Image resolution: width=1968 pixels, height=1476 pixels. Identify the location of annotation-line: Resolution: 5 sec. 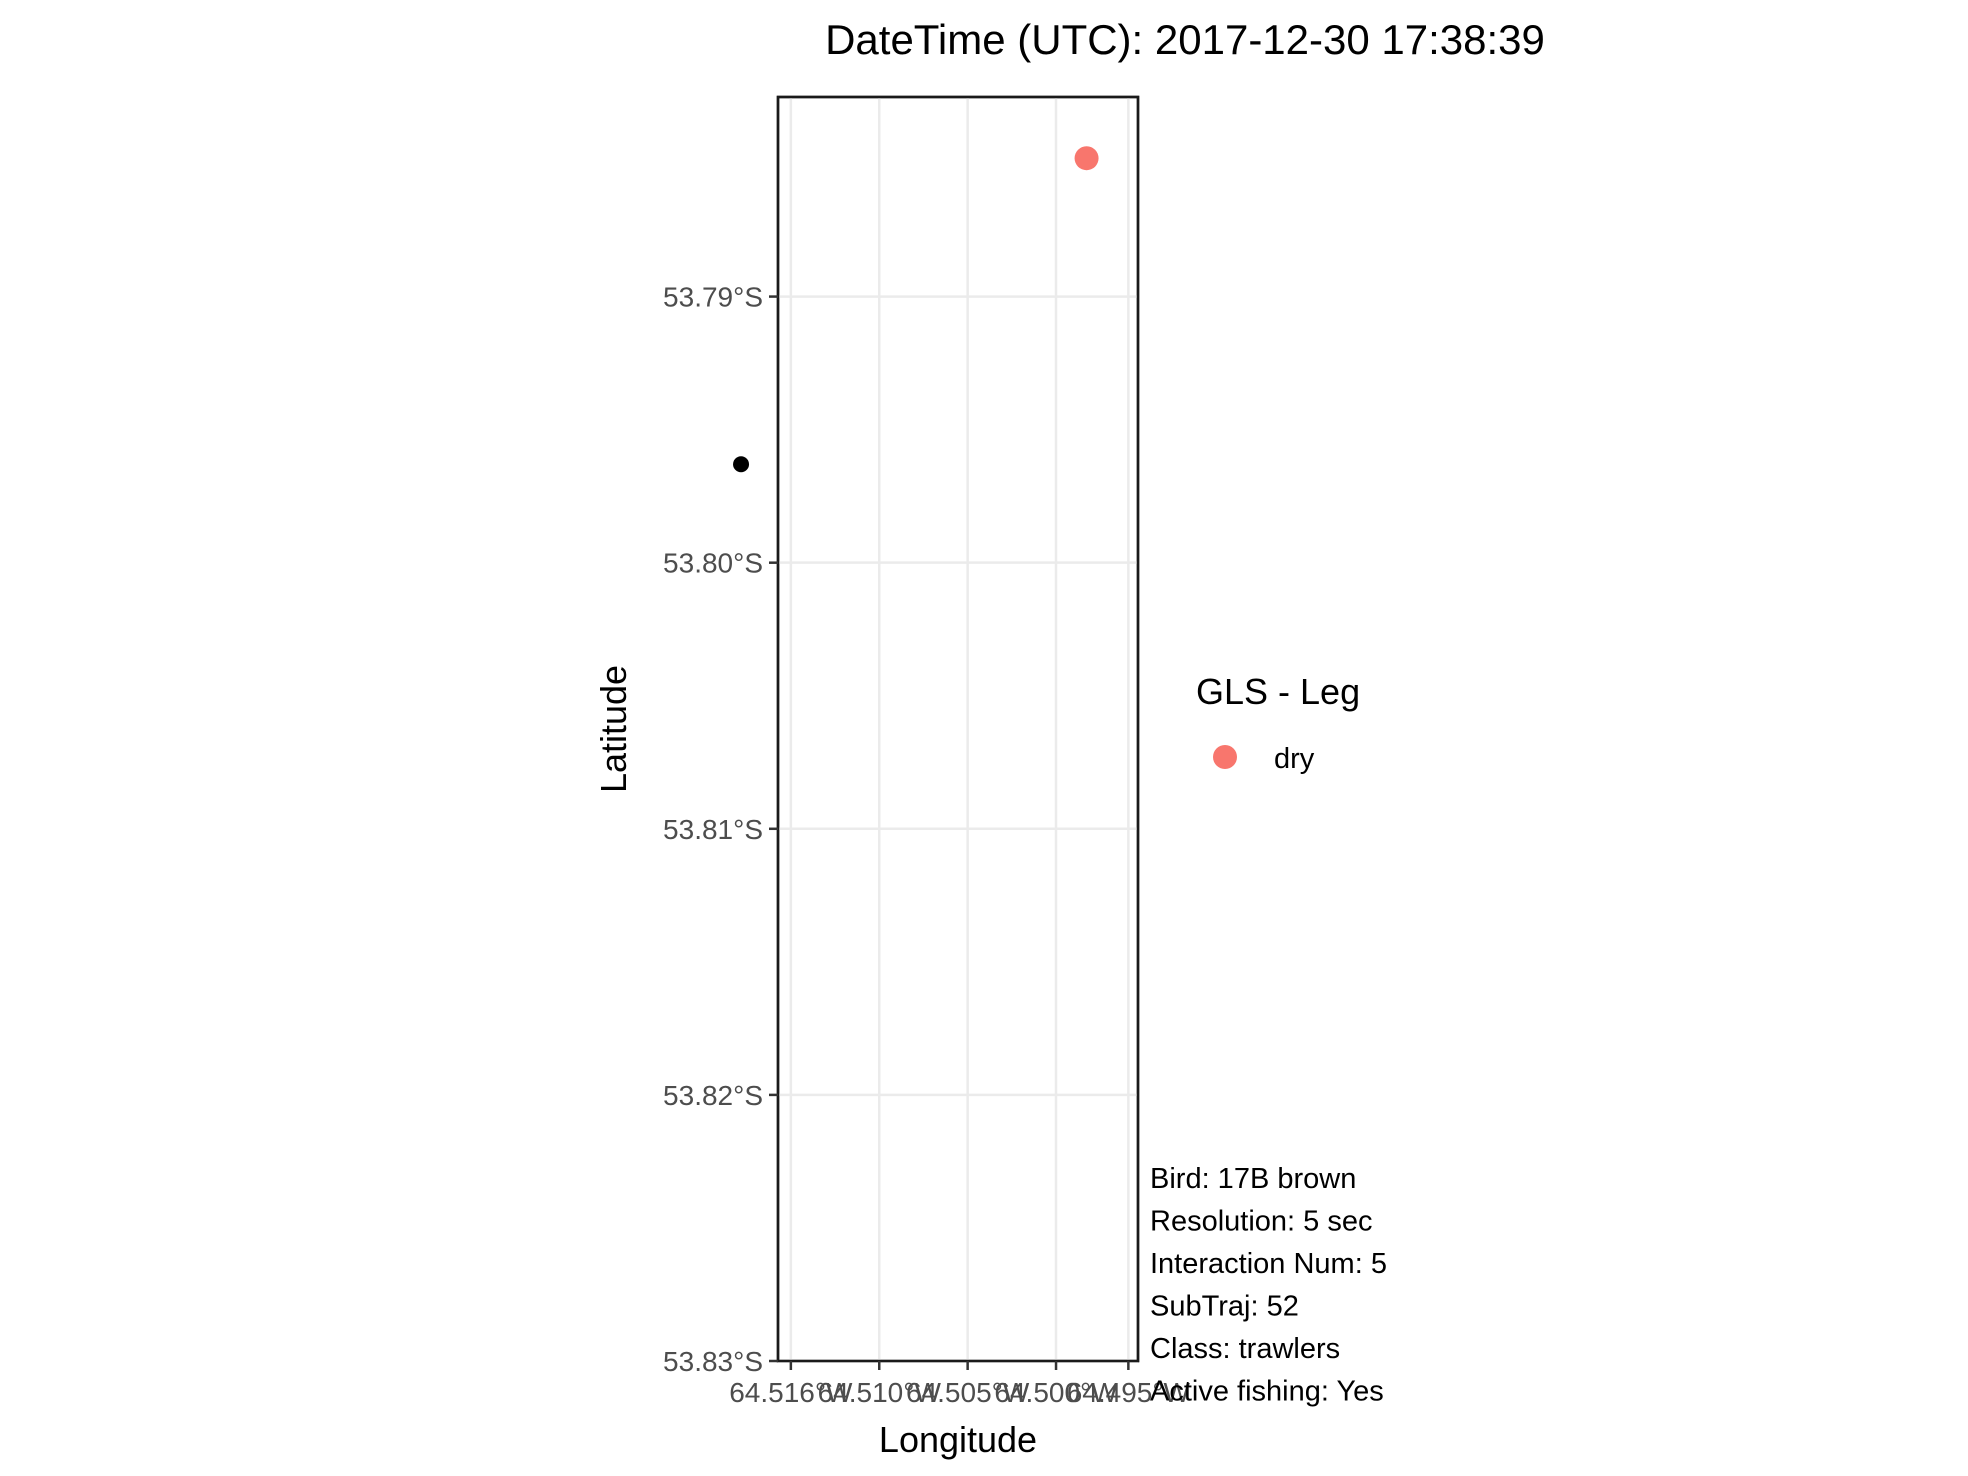
(1261, 1222).